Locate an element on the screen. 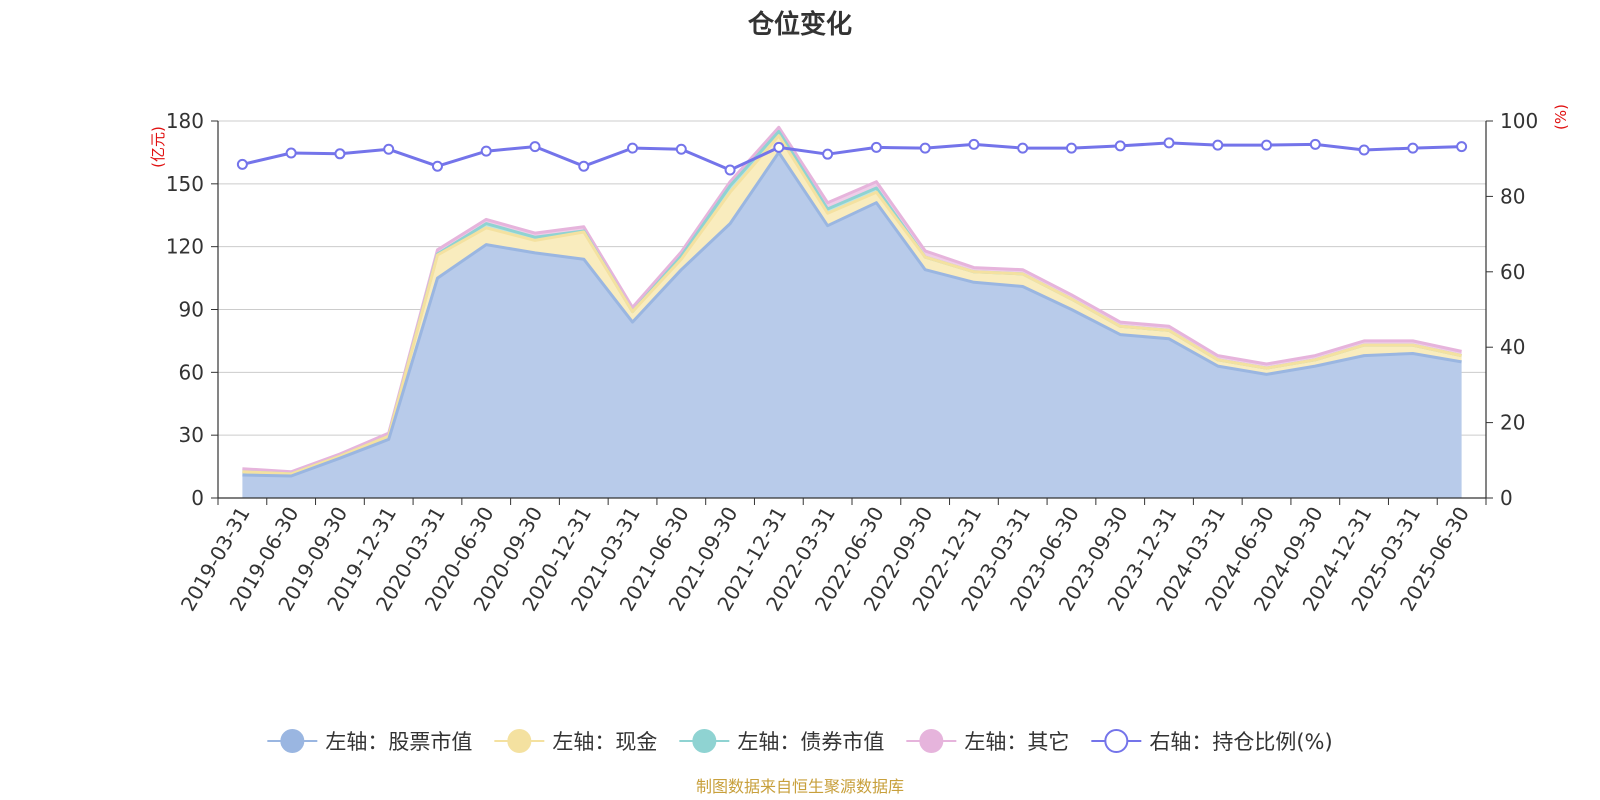  right-tick-label: 20 is located at coordinates (1512, 423).